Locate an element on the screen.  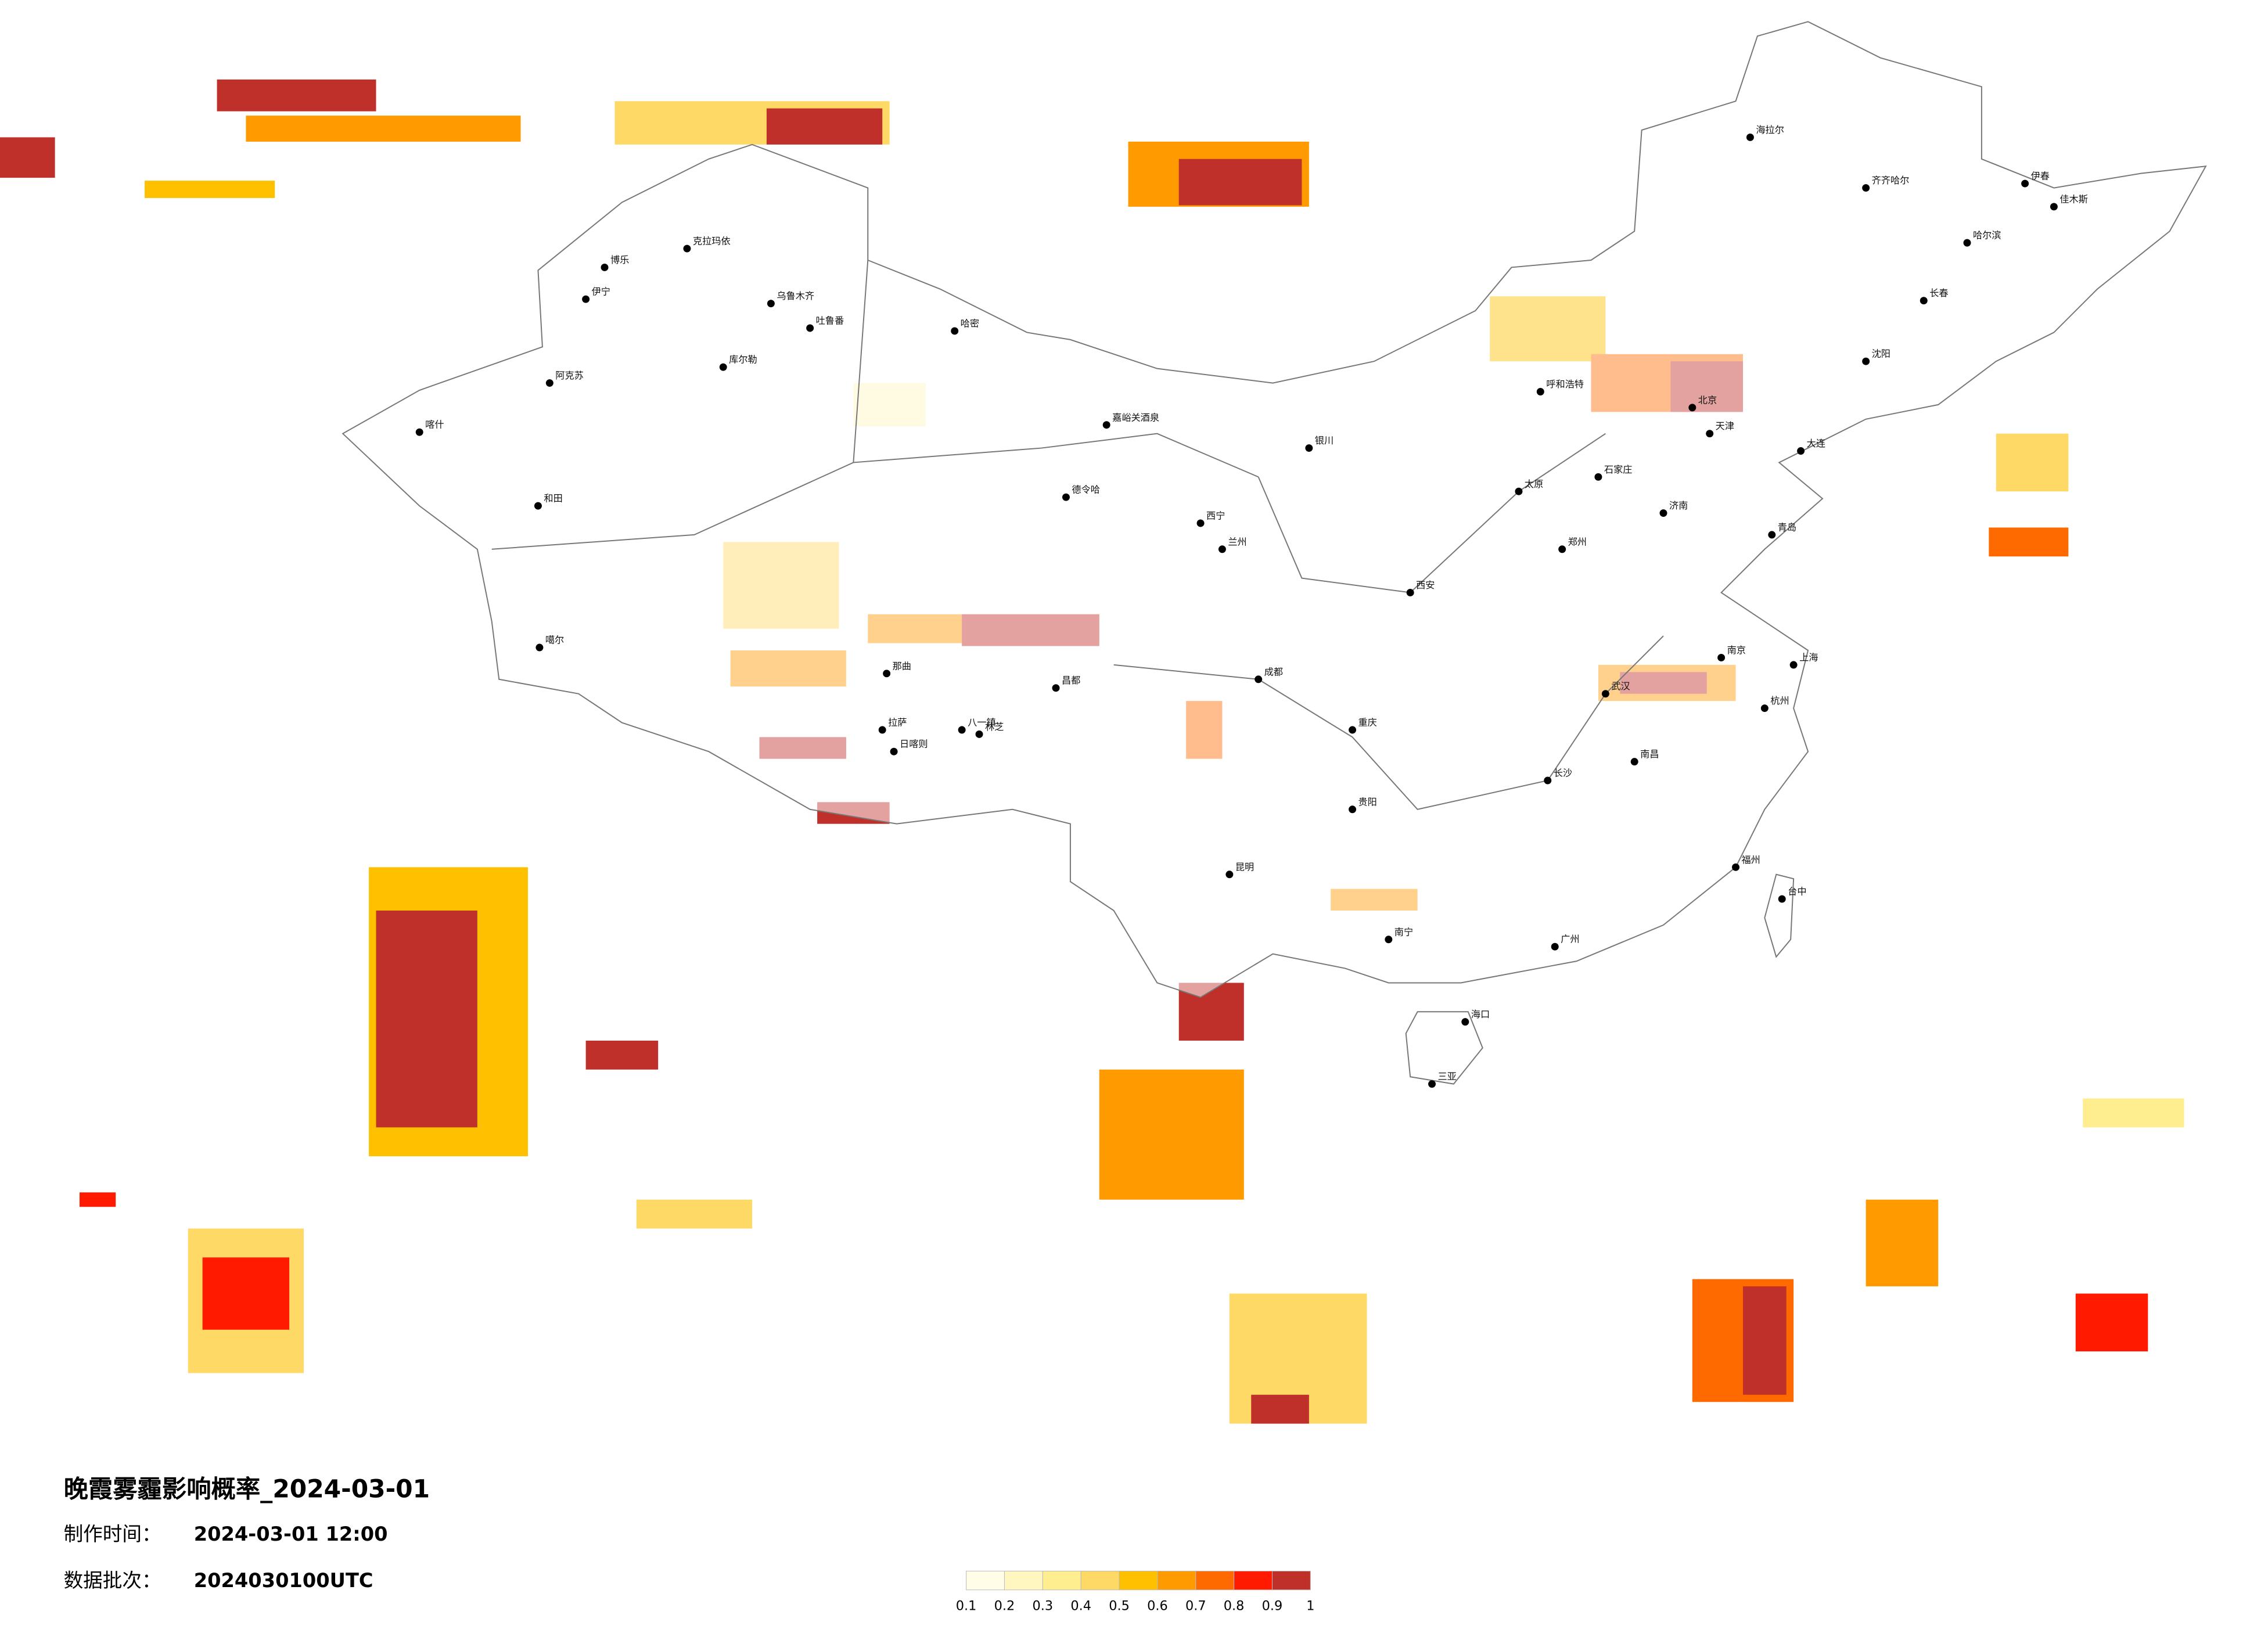
hainan-outline is located at coordinates (1444, 1048).